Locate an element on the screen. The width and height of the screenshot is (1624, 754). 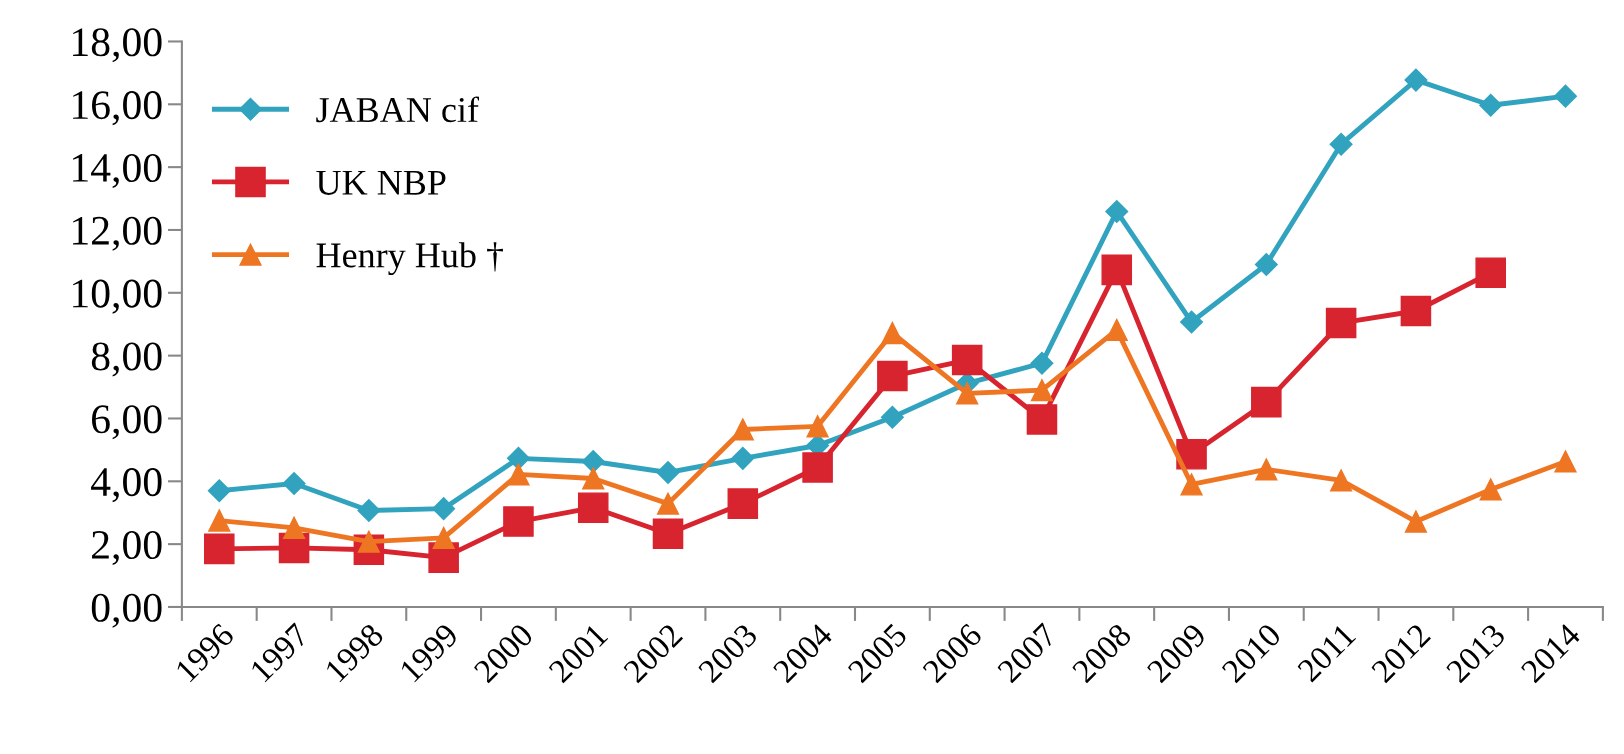
legend-label: UK NBP is located at coordinates (381, 182).